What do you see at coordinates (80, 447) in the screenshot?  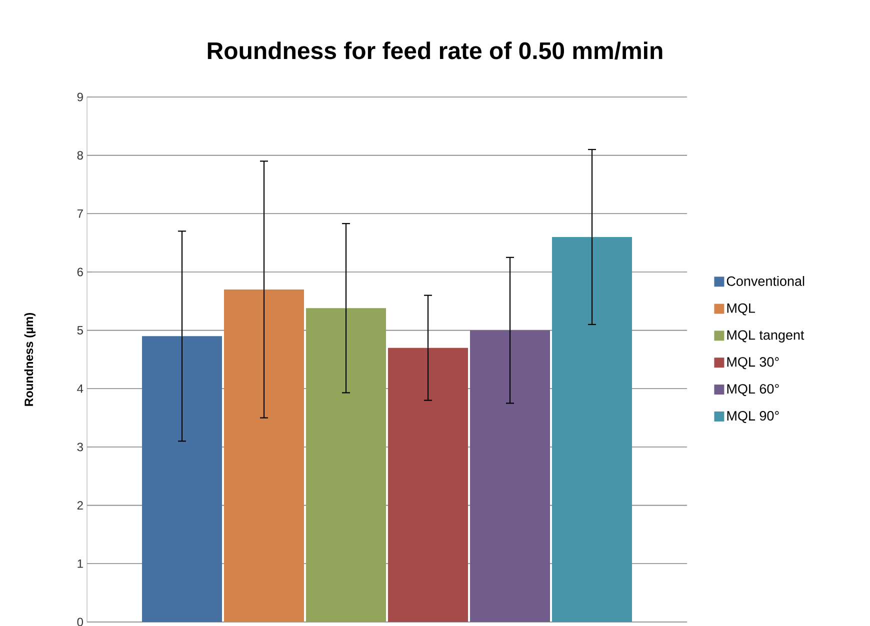 I see `y-tick-label: 3` at bounding box center [80, 447].